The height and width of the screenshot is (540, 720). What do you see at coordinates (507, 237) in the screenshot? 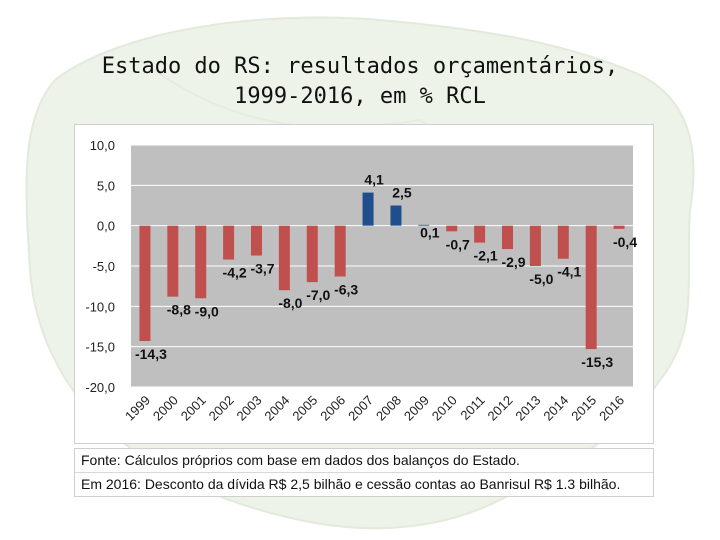
I see `bar-2012` at bounding box center [507, 237].